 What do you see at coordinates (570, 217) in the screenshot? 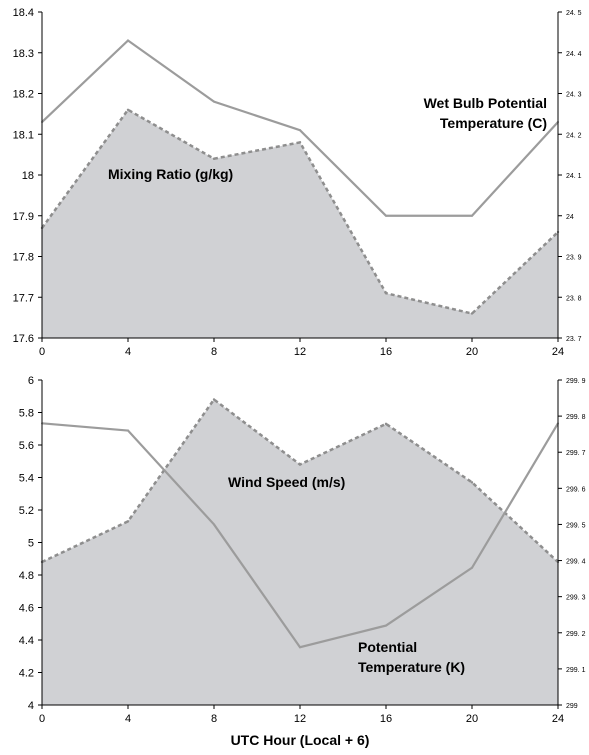
I see `y-right-tick-label: 24` at bounding box center [570, 217].